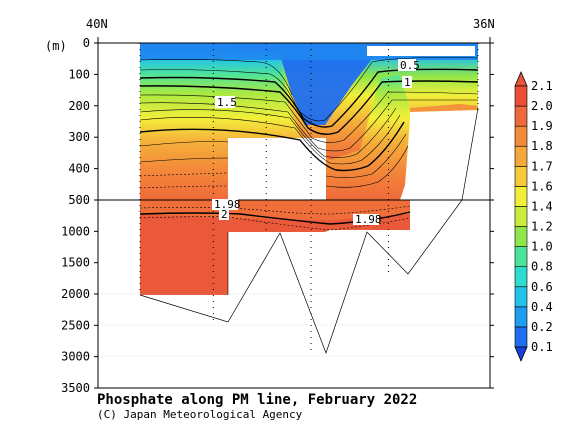  I want to click on y-tick-label: 2500, so click(75, 325).